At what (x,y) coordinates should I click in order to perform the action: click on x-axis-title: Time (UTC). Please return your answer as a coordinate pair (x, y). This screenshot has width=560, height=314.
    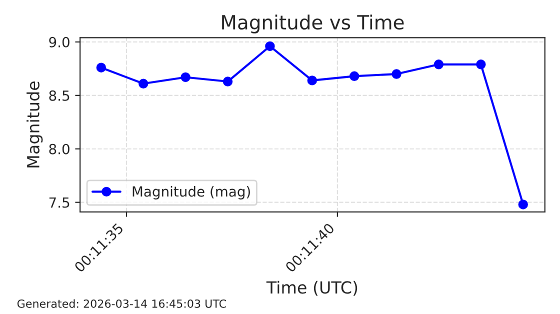
    Looking at the image, I should click on (312, 288).